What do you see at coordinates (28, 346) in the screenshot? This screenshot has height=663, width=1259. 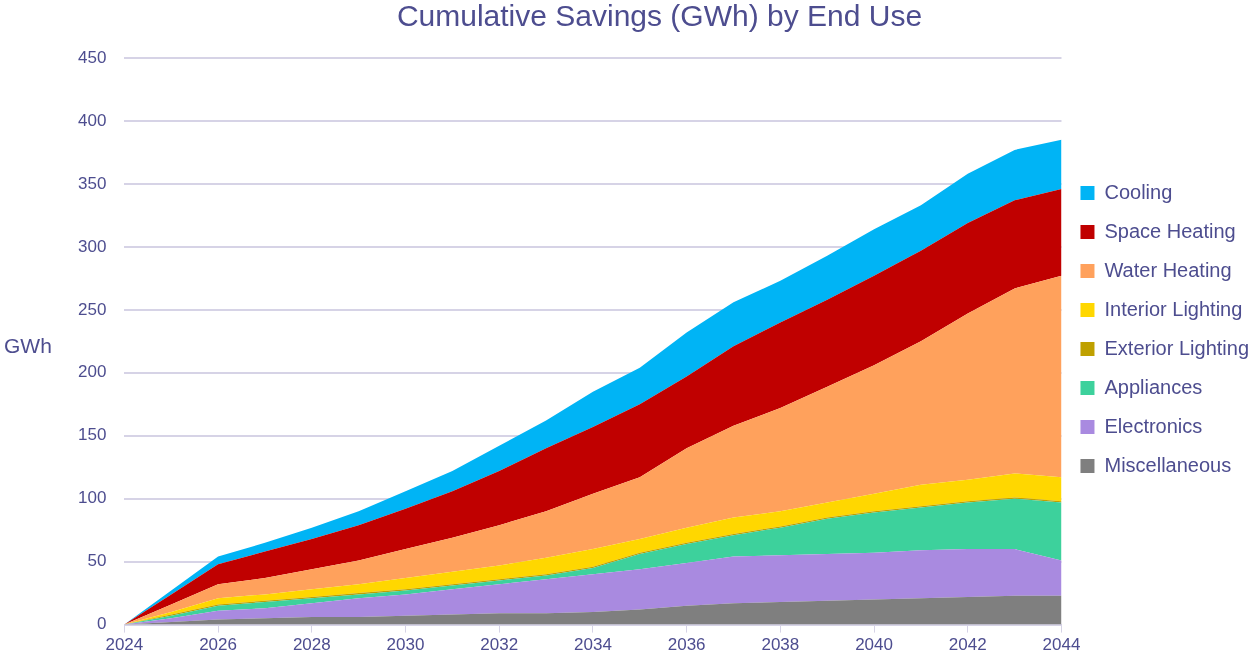 I see `y-axis-title: GWh` at bounding box center [28, 346].